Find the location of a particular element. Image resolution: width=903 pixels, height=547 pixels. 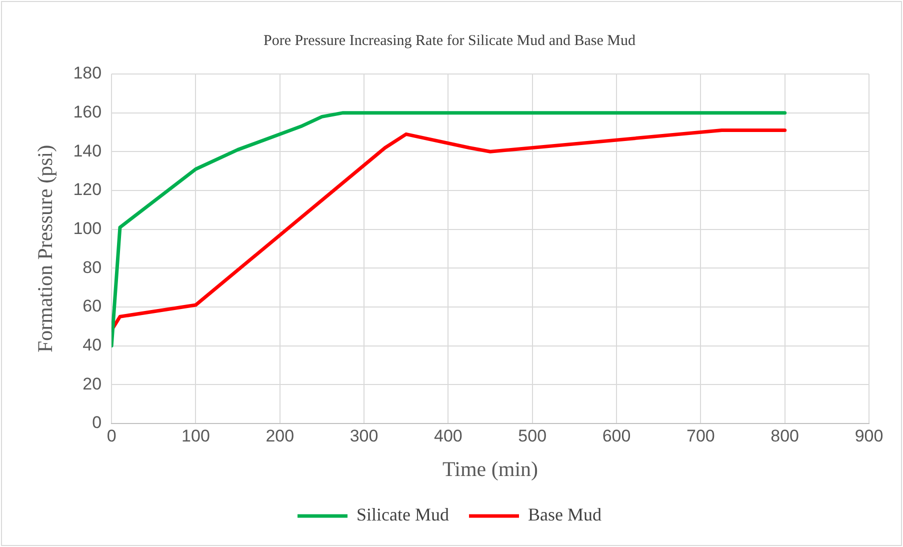

y-tick-label: 140 is located at coordinates (87, 150).